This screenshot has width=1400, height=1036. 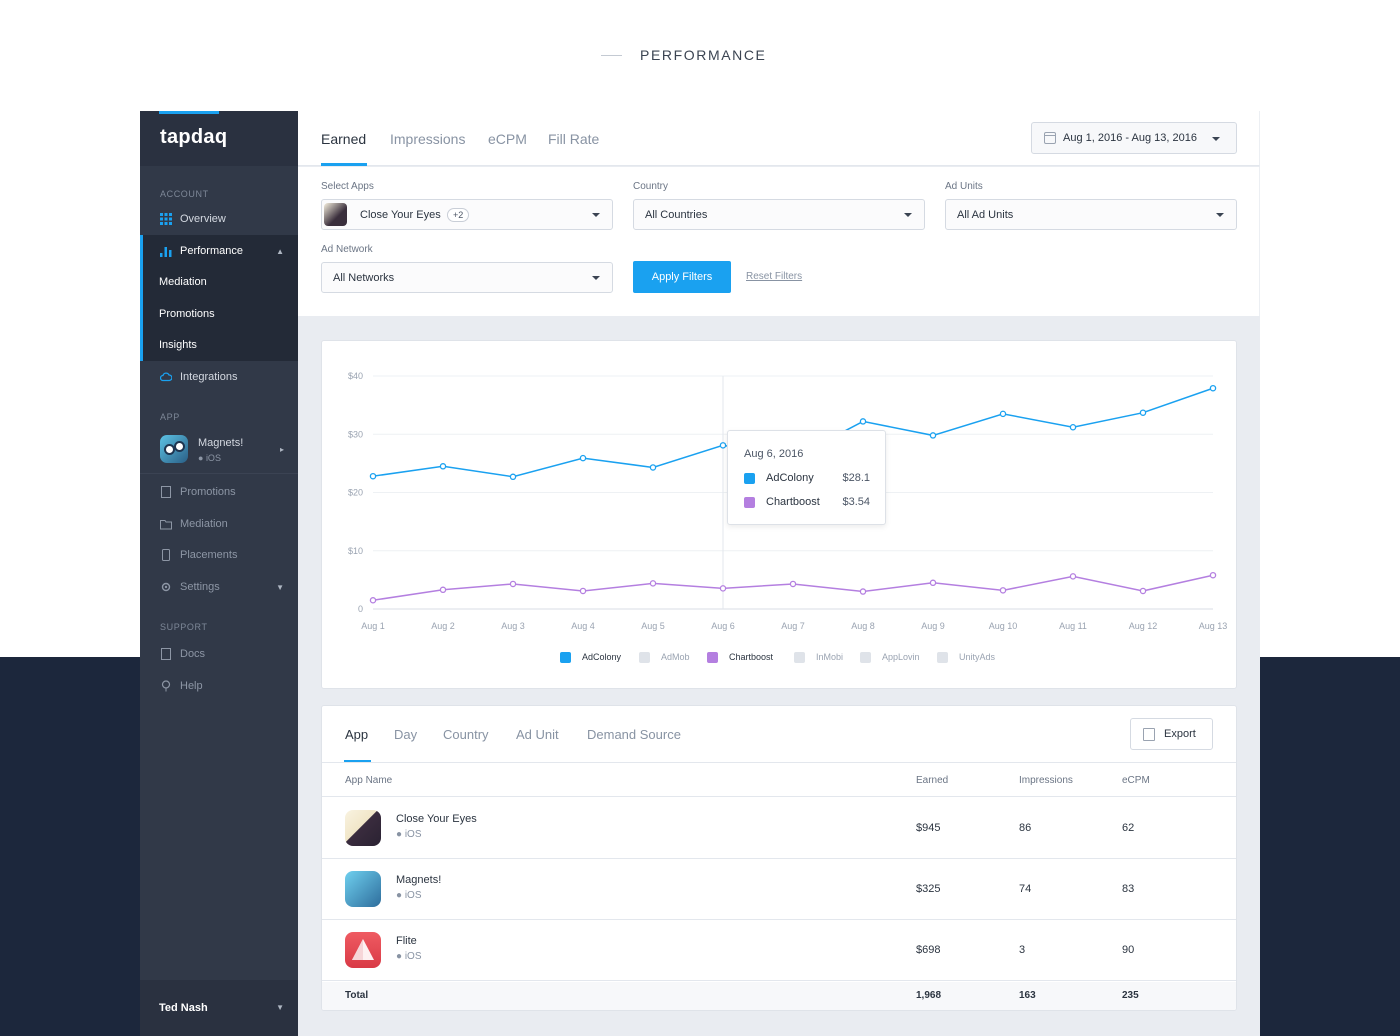 What do you see at coordinates (363, 949) in the screenshot?
I see `paper-plane-icon` at bounding box center [363, 949].